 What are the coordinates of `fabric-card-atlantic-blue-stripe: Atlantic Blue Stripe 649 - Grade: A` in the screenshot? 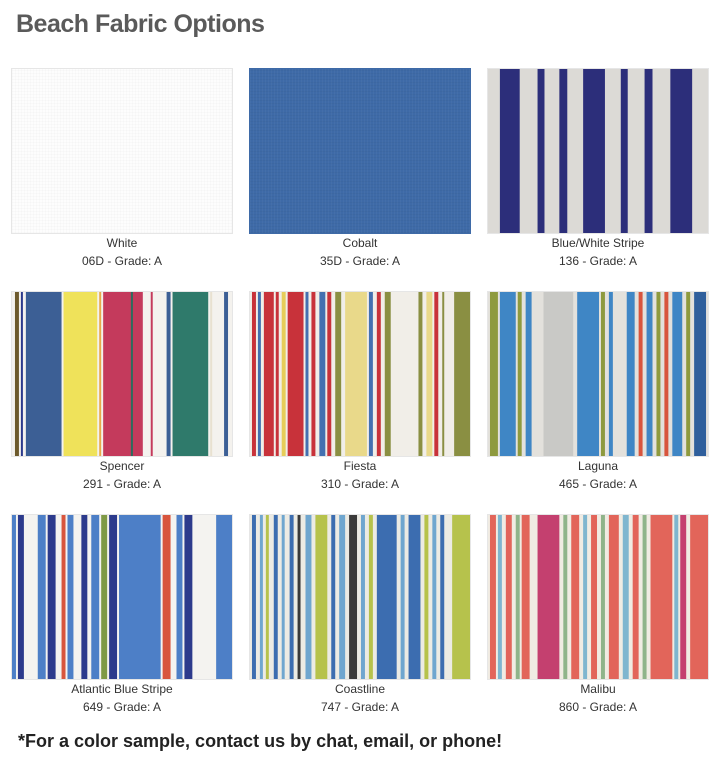 It's located at (122, 615).